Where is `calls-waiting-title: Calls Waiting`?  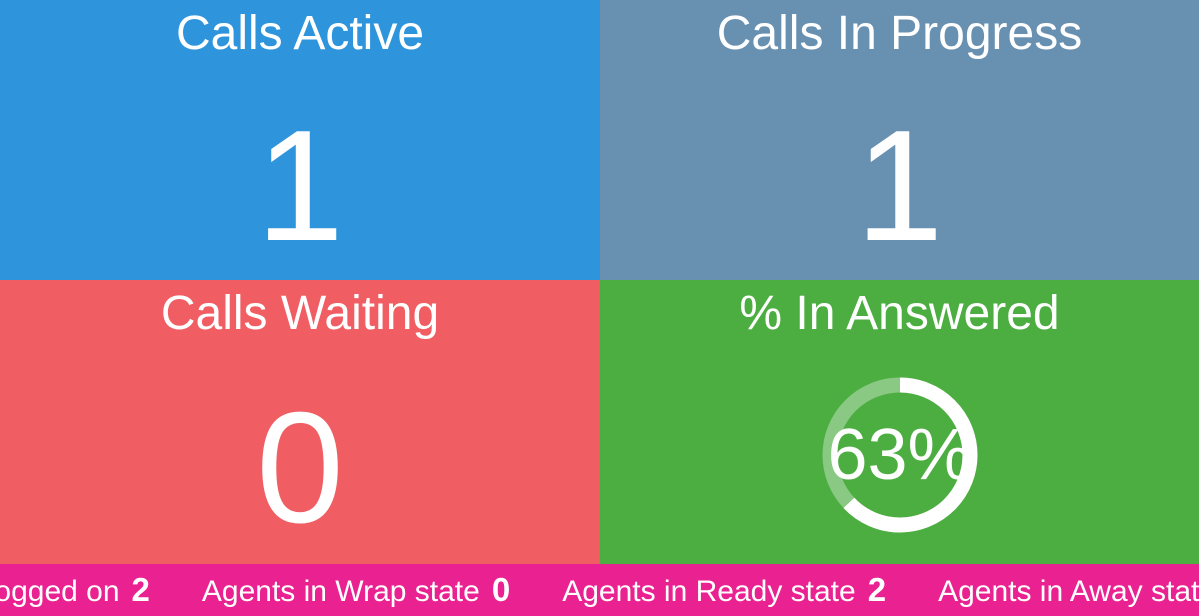 calls-waiting-title: Calls Waiting is located at coordinates (300, 313).